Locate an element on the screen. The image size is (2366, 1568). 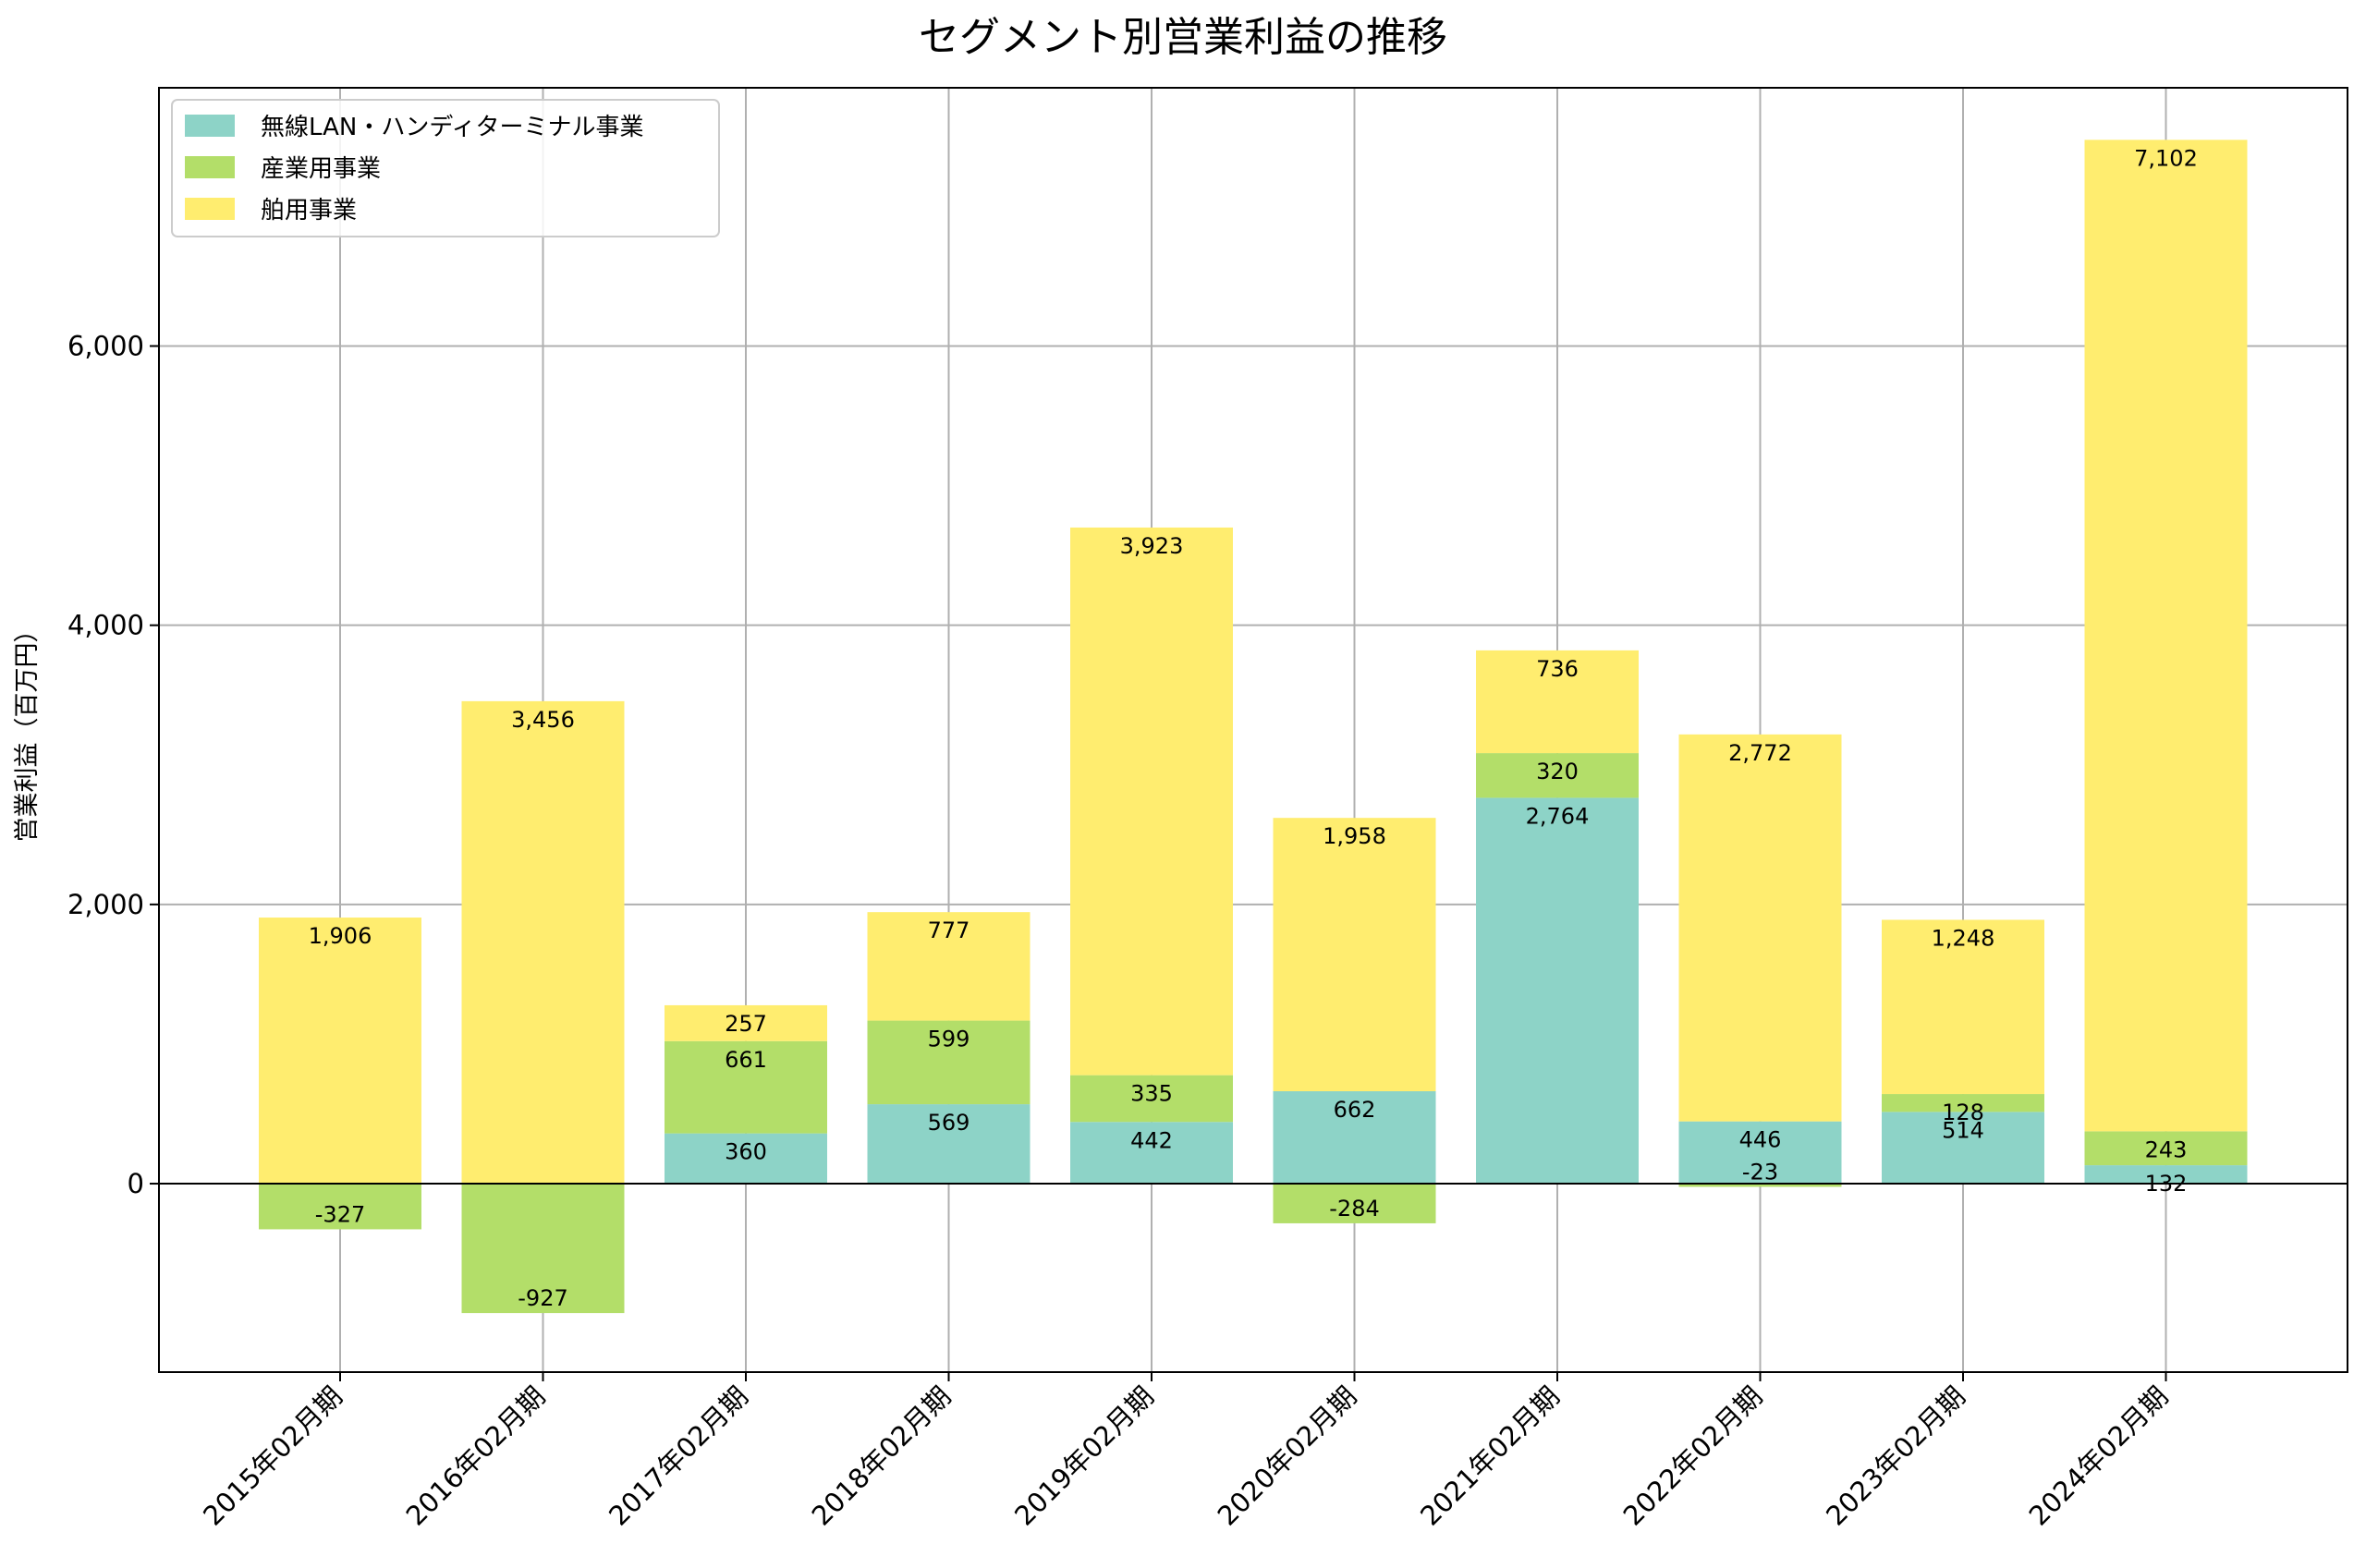
y-tick-label: 2,000 is located at coordinates (105, 904).